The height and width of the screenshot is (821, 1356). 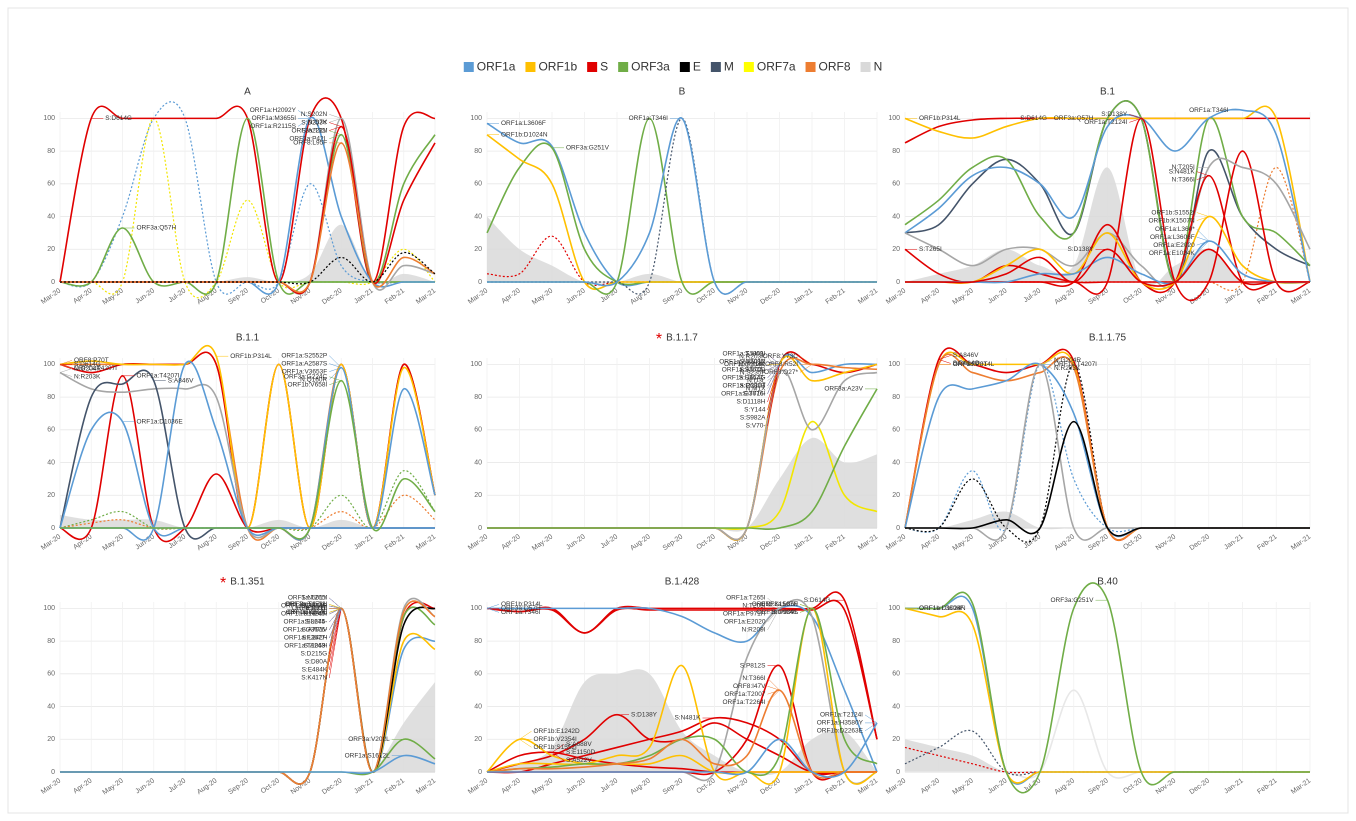 I want to click on annotation: N:D3L, so click(x=756, y=380).